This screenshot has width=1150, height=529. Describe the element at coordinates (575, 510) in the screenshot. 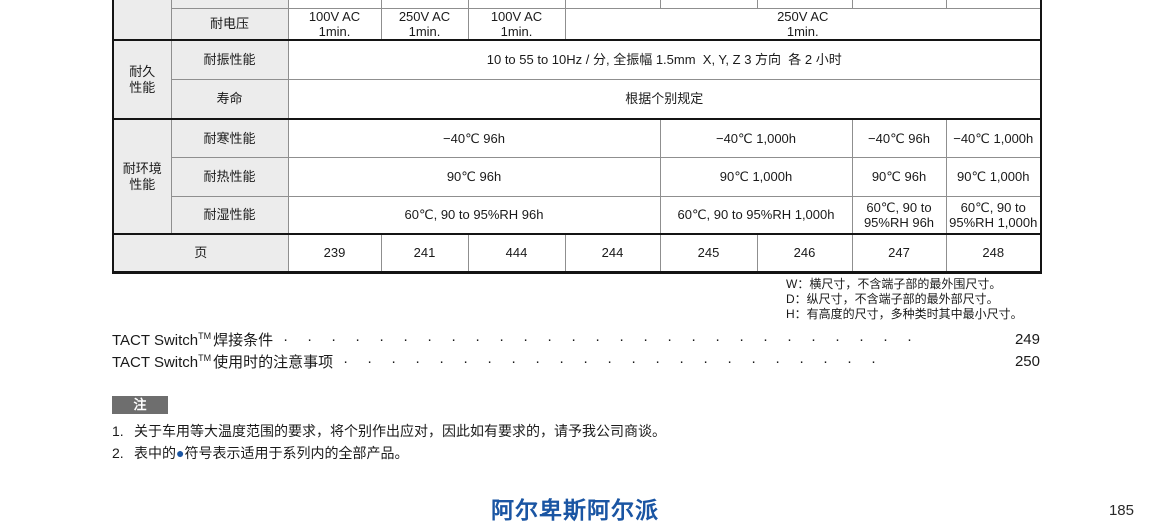

I see `alps-alpine-logo: 阿尔卑斯阿尔派` at that location.